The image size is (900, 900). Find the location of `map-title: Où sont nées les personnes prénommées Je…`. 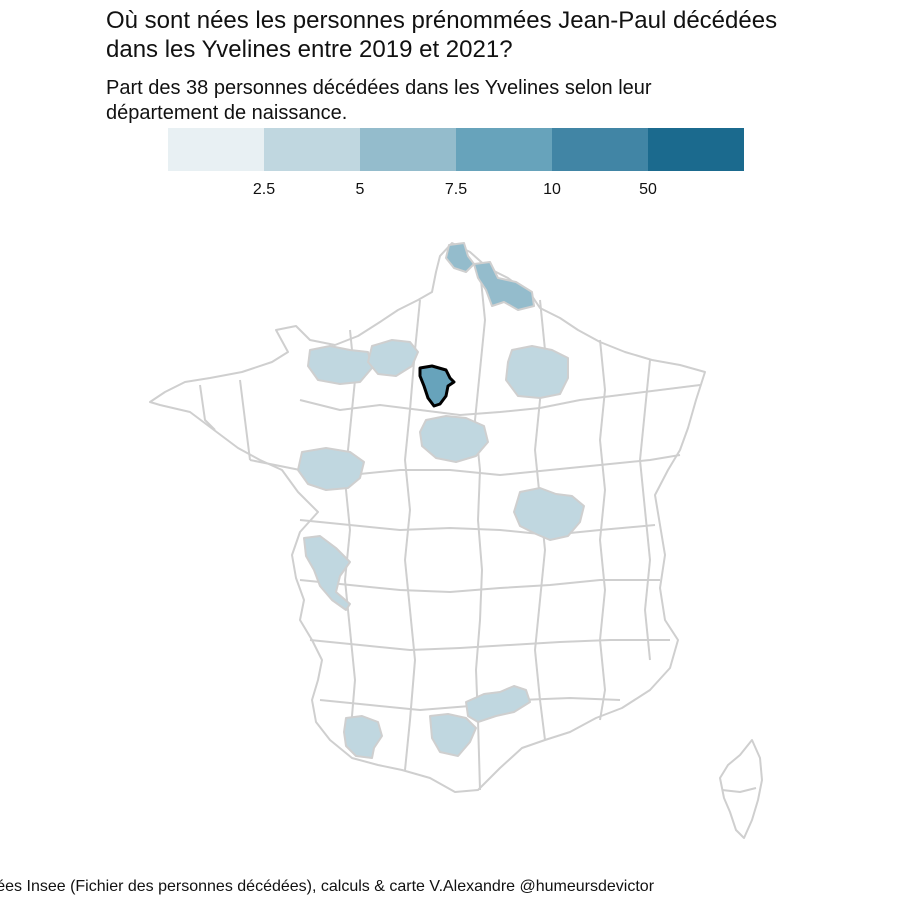

map-title: Où sont nées les personnes prénommées Je… is located at coordinates (441, 35).